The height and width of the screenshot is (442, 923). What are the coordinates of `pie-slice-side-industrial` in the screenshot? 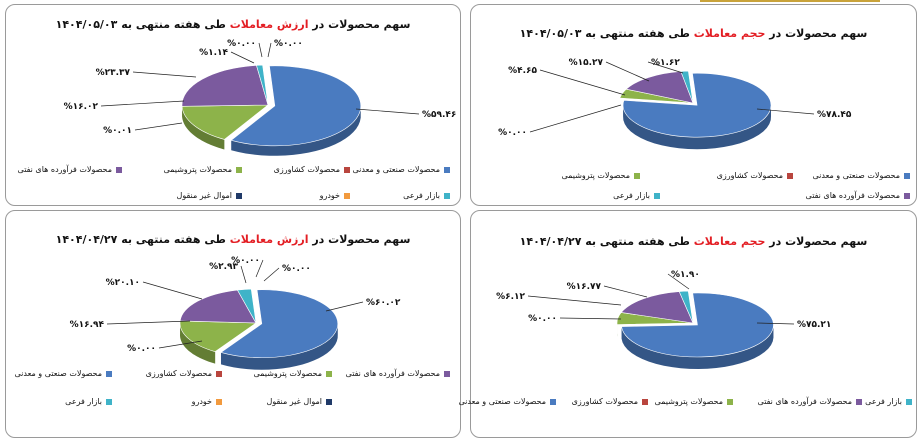 It's located at (296, 129).